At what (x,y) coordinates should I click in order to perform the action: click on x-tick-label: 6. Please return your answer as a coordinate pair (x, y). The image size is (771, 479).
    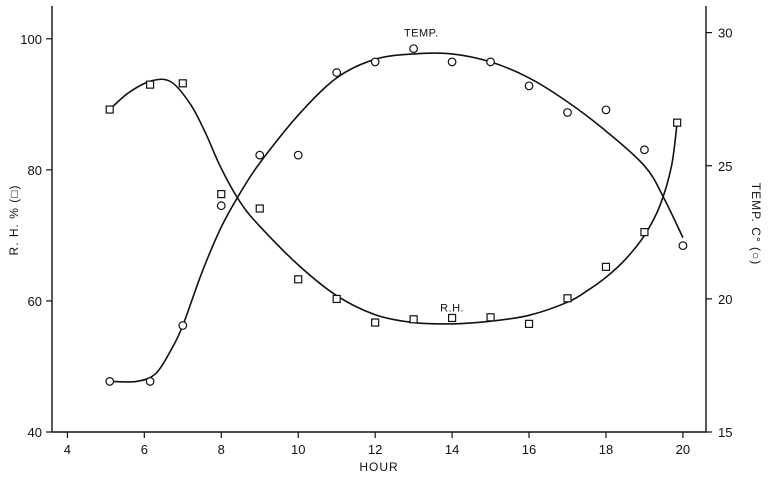
    Looking at the image, I should click on (144, 449).